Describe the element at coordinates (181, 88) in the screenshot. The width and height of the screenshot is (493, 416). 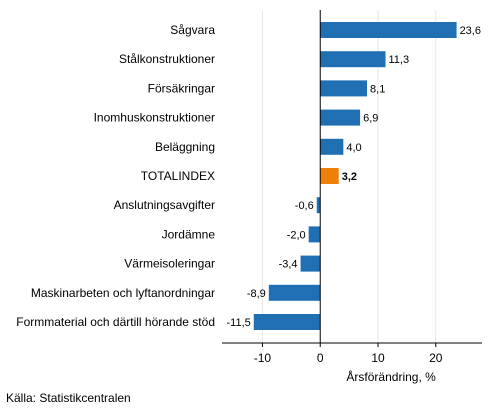
I see `category-label: Försäkringar` at that location.